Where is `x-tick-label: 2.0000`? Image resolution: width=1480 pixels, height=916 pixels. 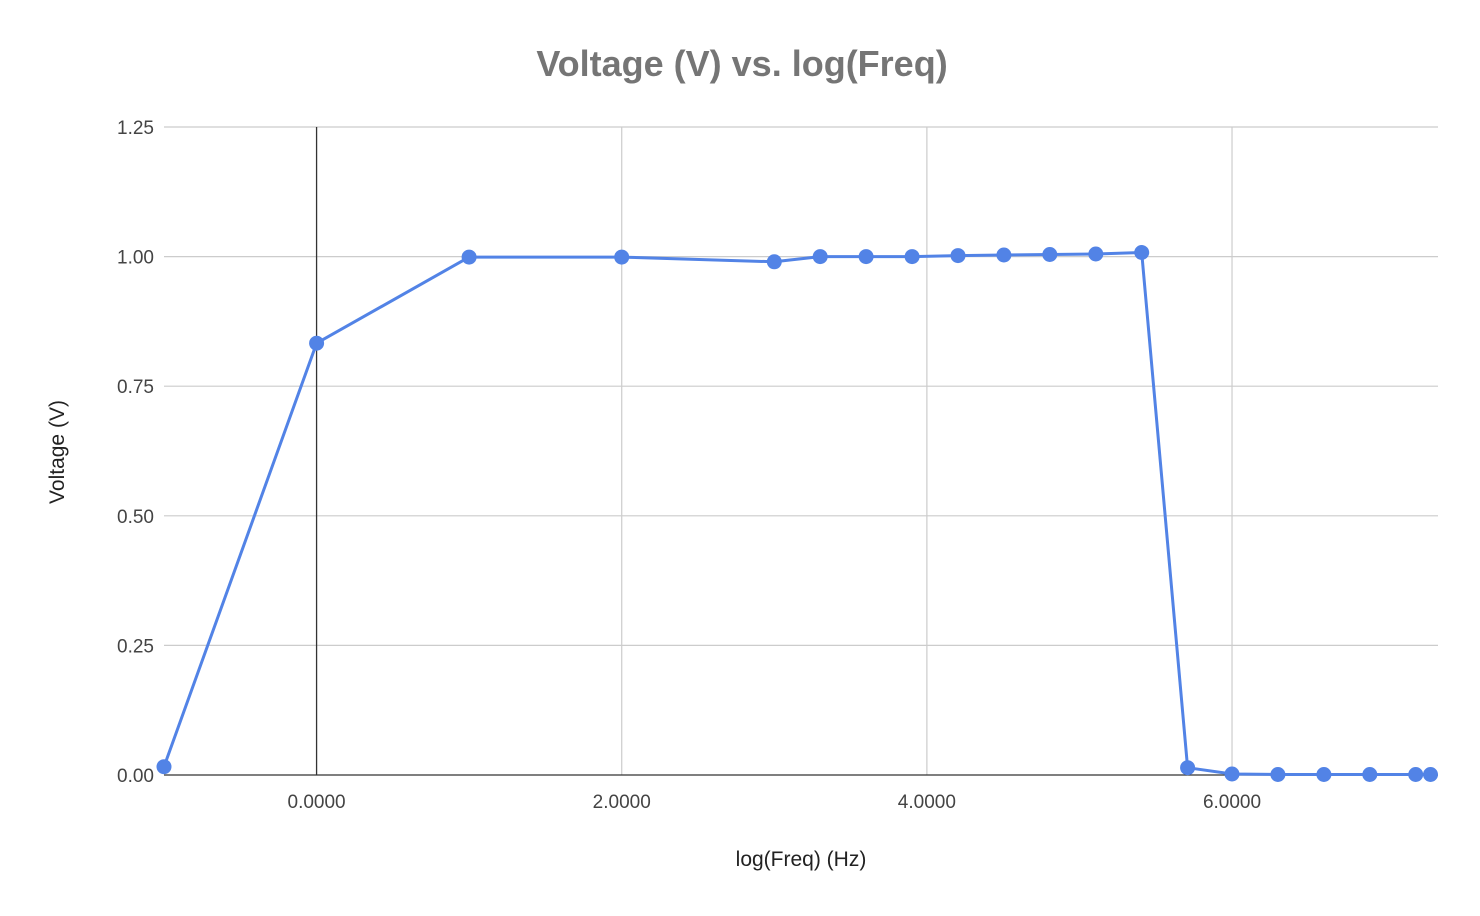 x-tick-label: 2.0000 is located at coordinates (622, 802).